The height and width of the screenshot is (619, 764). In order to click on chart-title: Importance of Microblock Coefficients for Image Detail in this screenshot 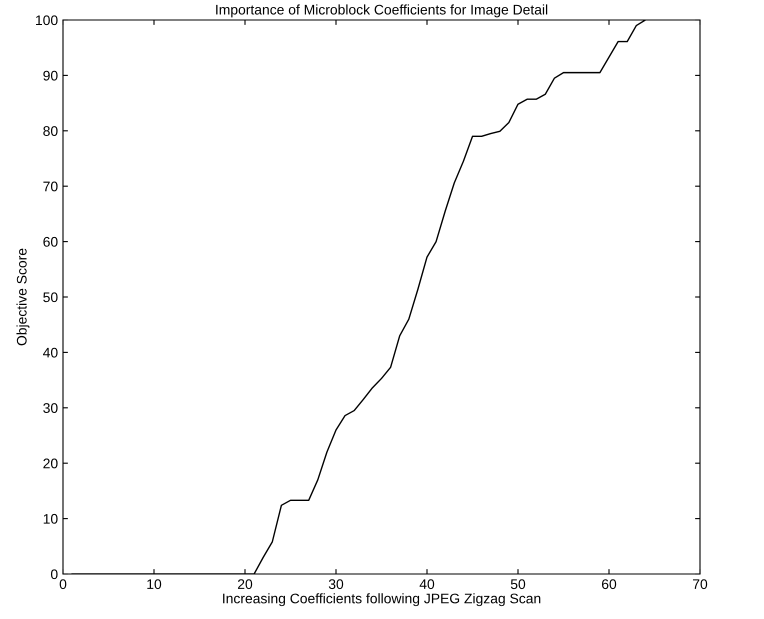, I will do `click(382, 11)`.